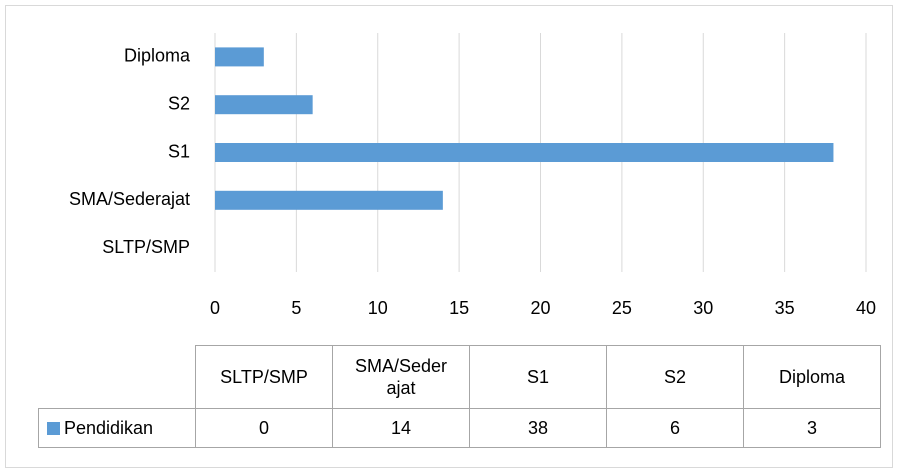 The width and height of the screenshot is (898, 473). I want to click on table-header-text: SLTP/SMP, so click(264, 377).